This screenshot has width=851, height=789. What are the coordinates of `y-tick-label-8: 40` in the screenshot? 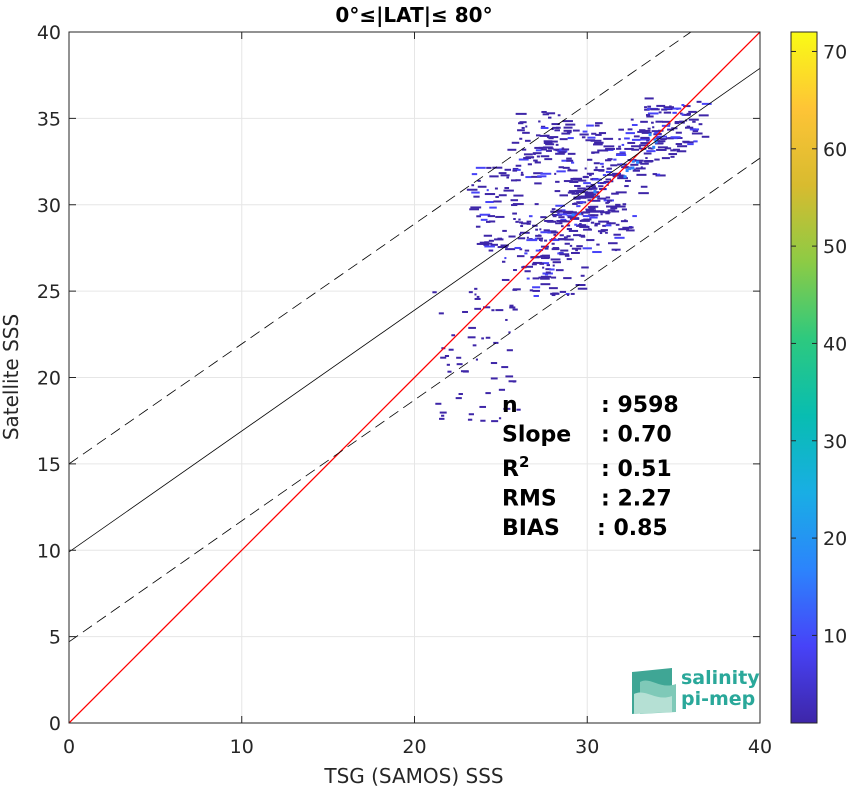 It's located at (49, 33).